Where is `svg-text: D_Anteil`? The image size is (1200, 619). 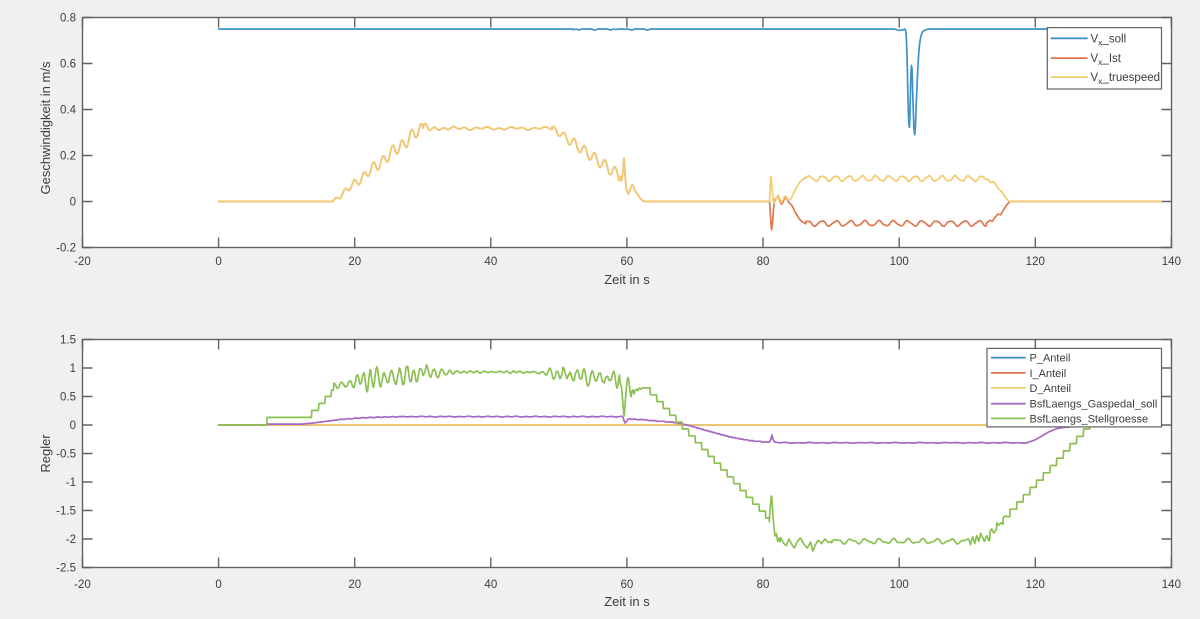 svg-text: D_Anteil is located at coordinates (1051, 389).